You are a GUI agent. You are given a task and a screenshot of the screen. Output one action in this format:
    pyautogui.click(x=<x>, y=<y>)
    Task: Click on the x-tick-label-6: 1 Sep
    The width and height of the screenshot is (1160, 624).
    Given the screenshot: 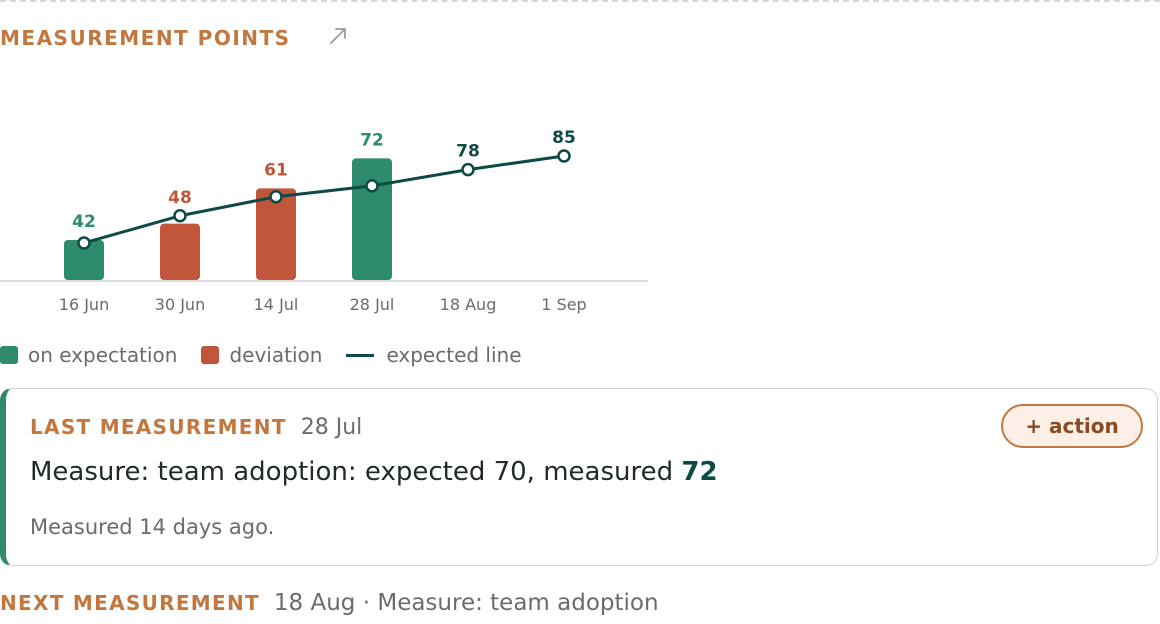 What is the action you would take?
    pyautogui.click(x=563, y=304)
    